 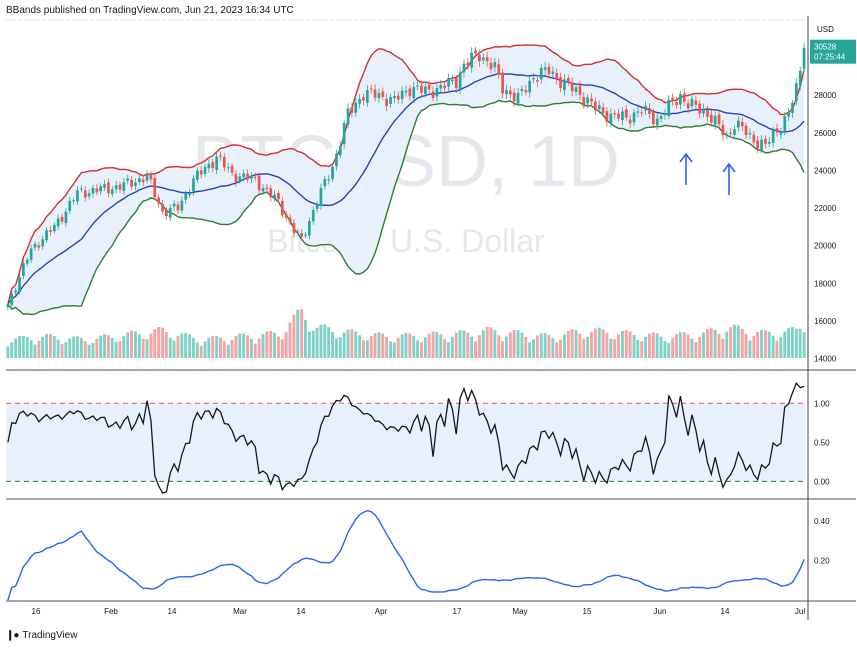 I want to click on tradingview-footer: ❙● TradingView, so click(x=41, y=635).